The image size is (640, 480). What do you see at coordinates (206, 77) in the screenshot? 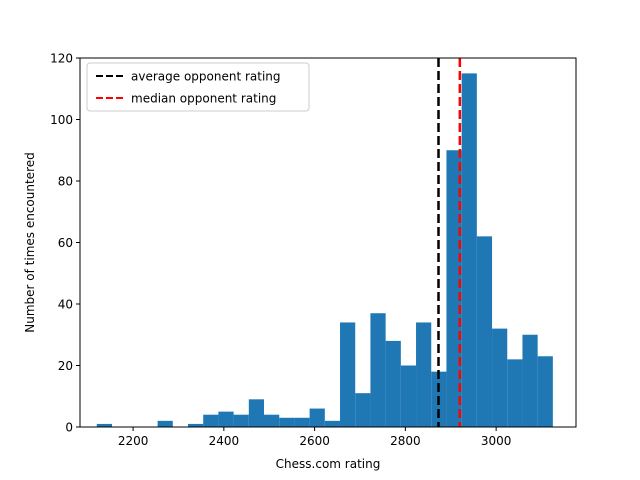
I see `legend-average-label: average opponent rating` at bounding box center [206, 77].